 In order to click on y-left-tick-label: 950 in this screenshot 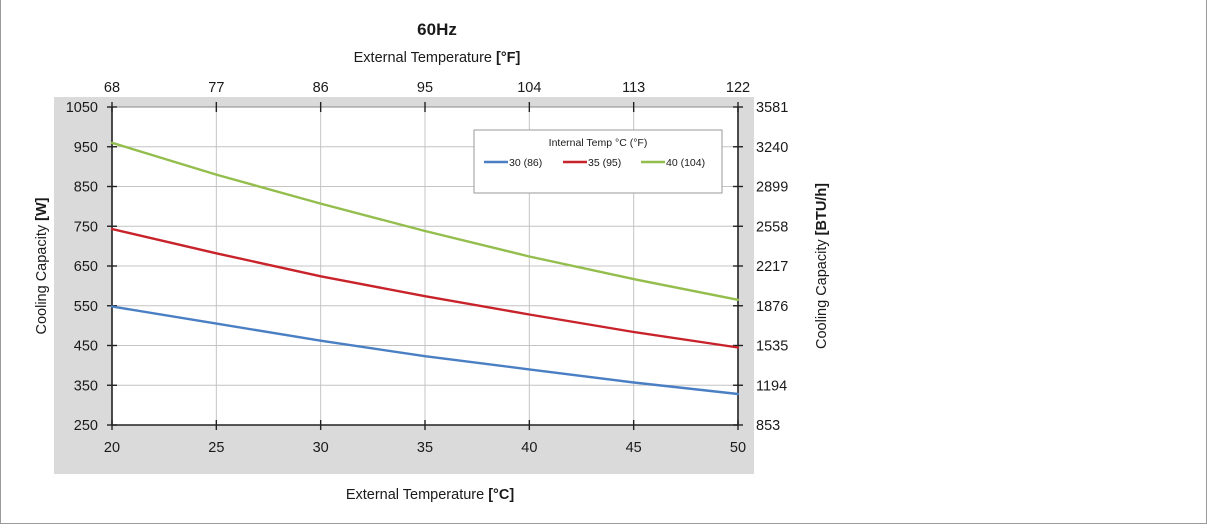, I will do `click(86, 148)`.